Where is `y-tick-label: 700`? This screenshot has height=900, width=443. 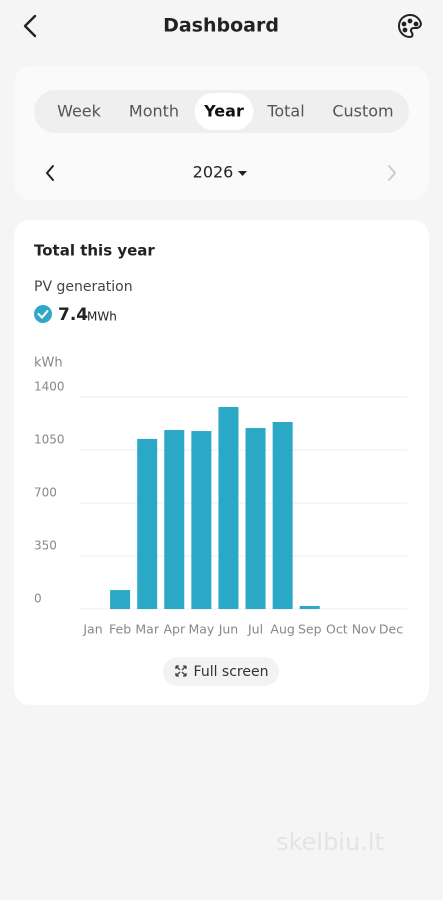 y-tick-label: 700 is located at coordinates (45, 493).